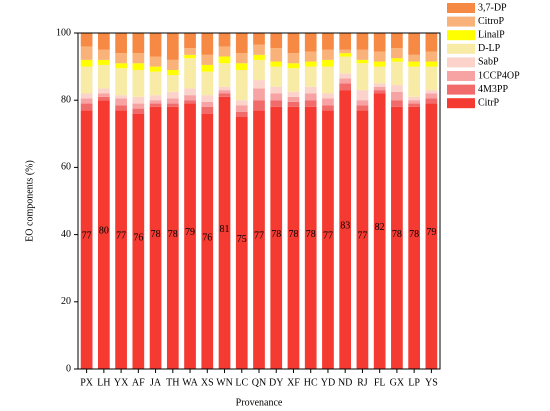 The height and width of the screenshot is (411, 550). What do you see at coordinates (66, 301) in the screenshot?
I see `y-tick-label: 20` at bounding box center [66, 301].